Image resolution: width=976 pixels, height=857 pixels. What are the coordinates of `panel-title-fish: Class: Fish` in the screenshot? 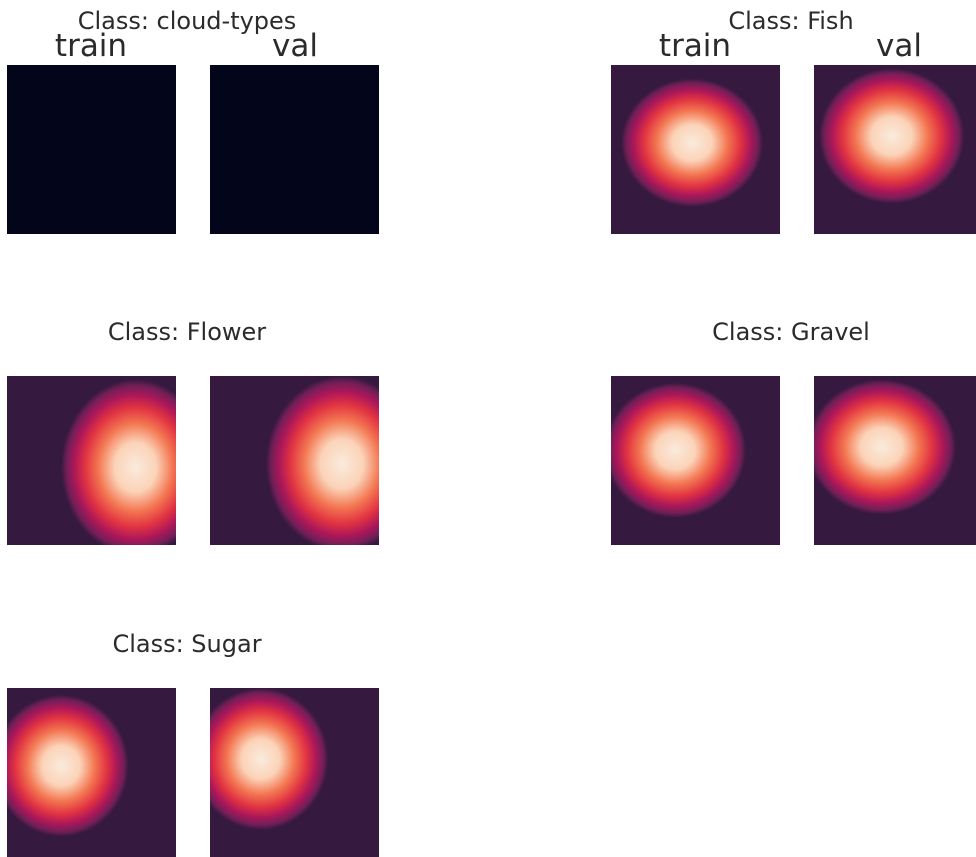 It's located at (791, 21).